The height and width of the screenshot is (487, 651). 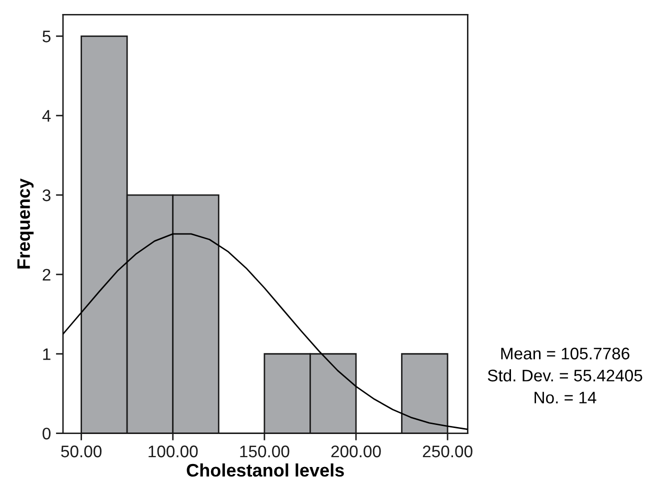 What do you see at coordinates (46, 274) in the screenshot?
I see `y-tick-label: 2` at bounding box center [46, 274].